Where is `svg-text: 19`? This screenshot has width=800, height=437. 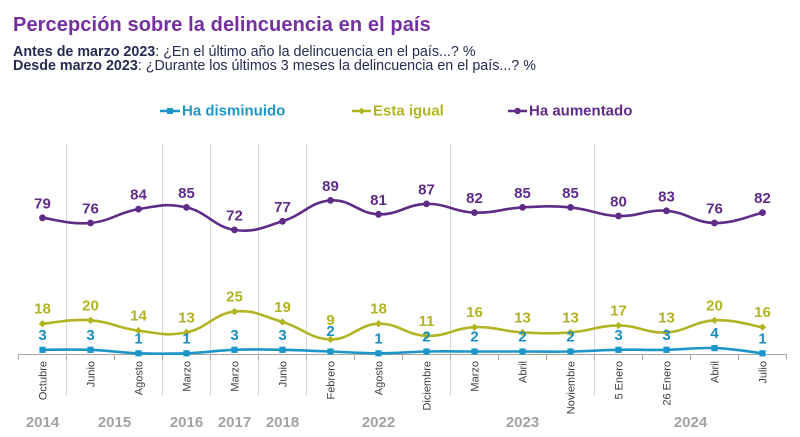 svg-text: 19 is located at coordinates (282, 307).